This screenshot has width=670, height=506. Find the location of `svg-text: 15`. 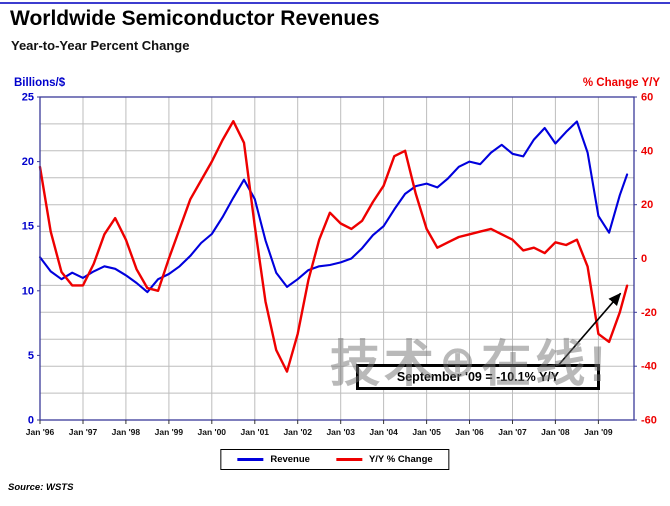

svg-text: 15 is located at coordinates (28, 227).